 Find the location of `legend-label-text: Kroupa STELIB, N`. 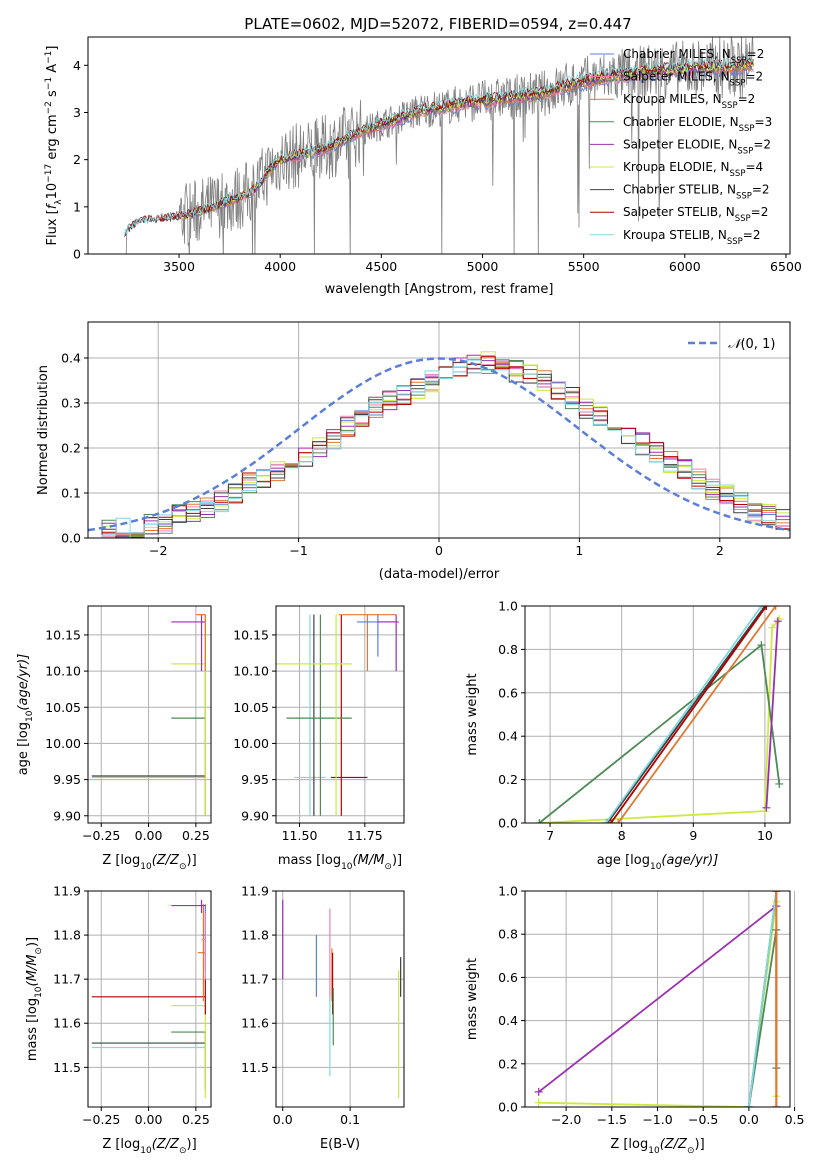

legend-label-text: Kroupa STELIB, N is located at coordinates (675, 235).